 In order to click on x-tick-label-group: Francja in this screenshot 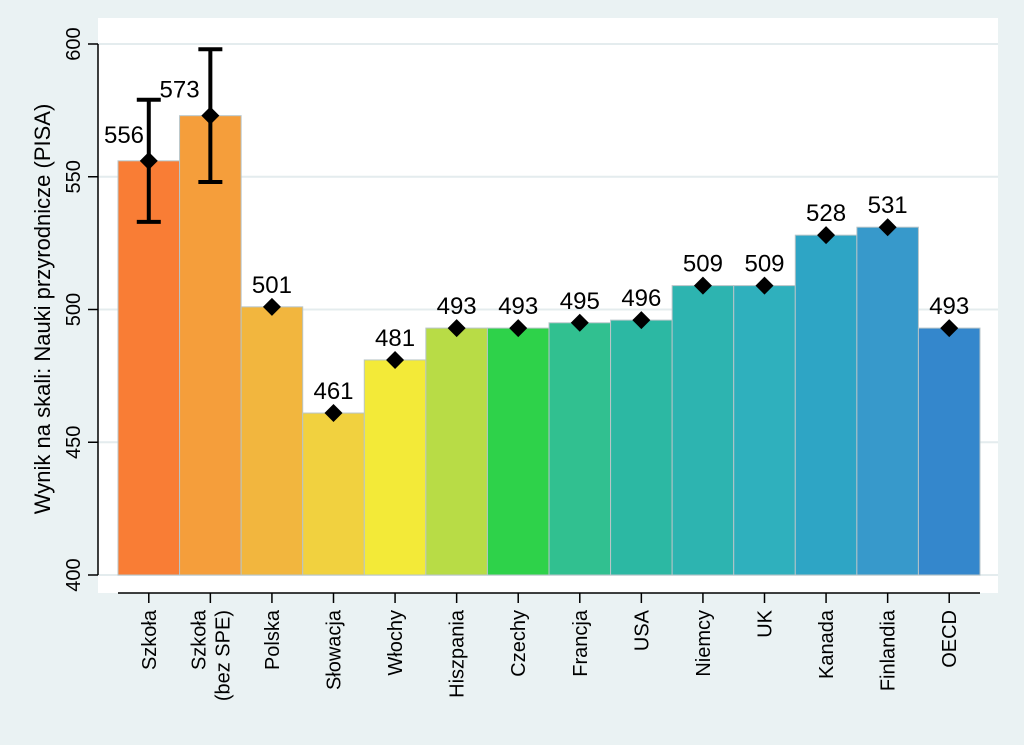, I will do `click(581, 643)`.